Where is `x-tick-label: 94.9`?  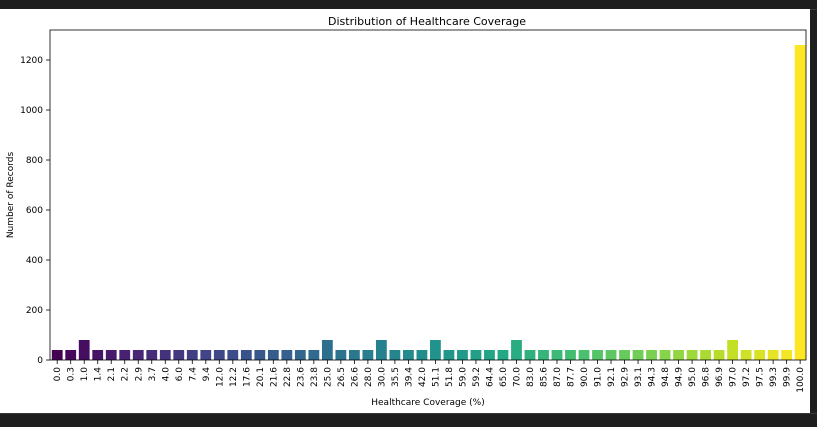 x-tick-label: 94.9 is located at coordinates (680, 377).